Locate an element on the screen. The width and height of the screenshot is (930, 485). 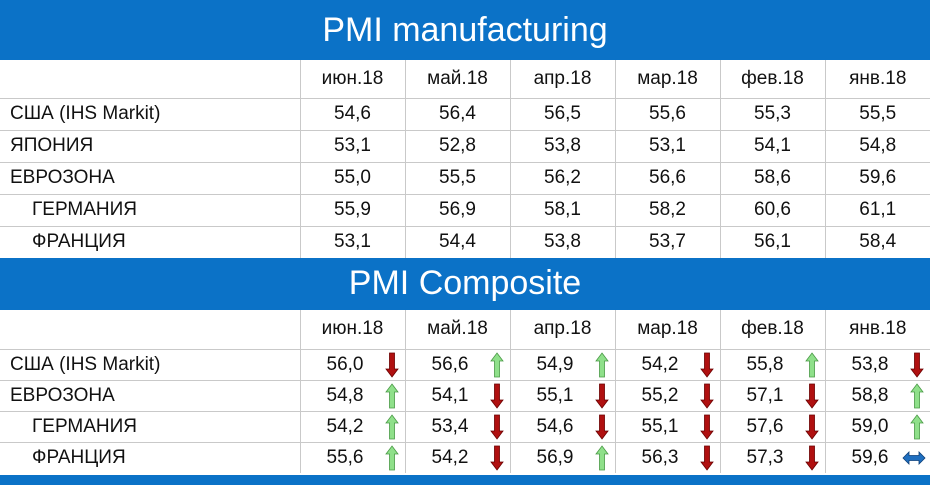
value-cell: 55,1 is located at coordinates (667, 426).